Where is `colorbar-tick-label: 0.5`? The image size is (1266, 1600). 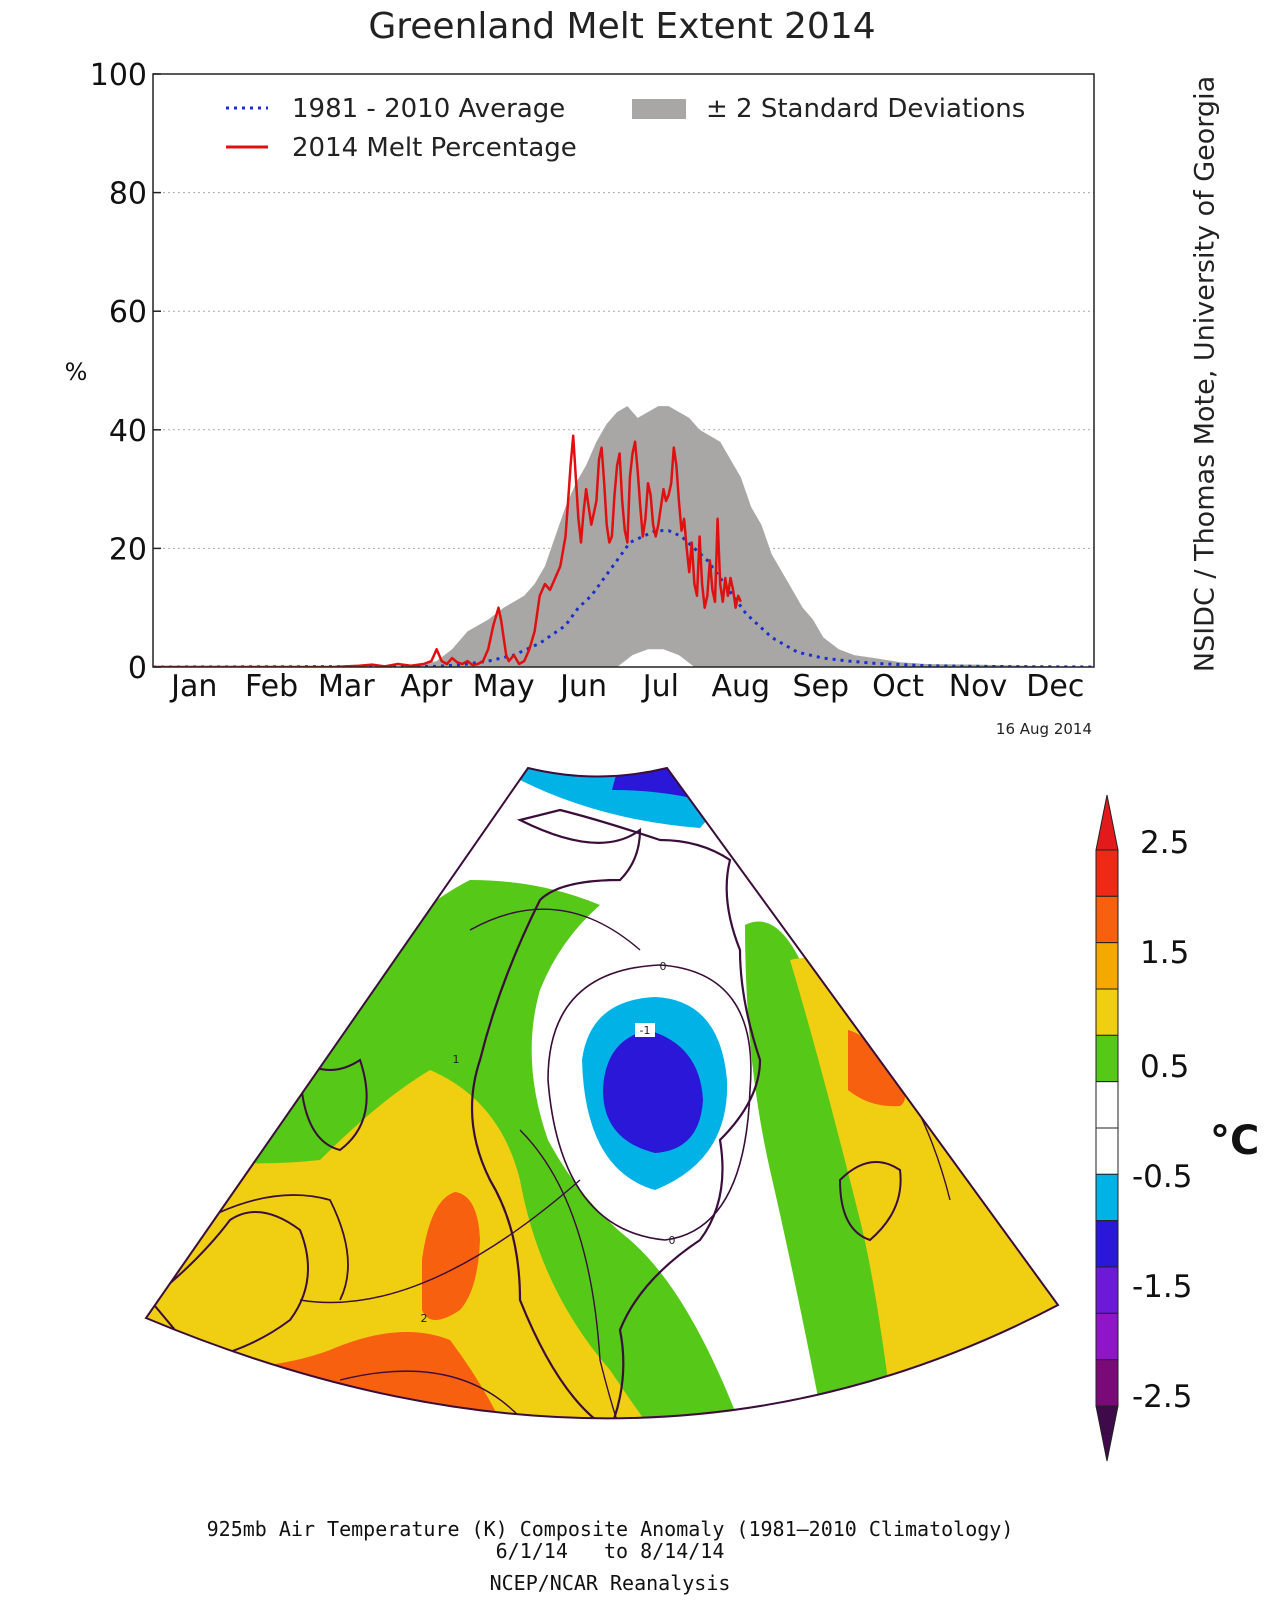 colorbar-tick-label: 0.5 is located at coordinates (1165, 1067).